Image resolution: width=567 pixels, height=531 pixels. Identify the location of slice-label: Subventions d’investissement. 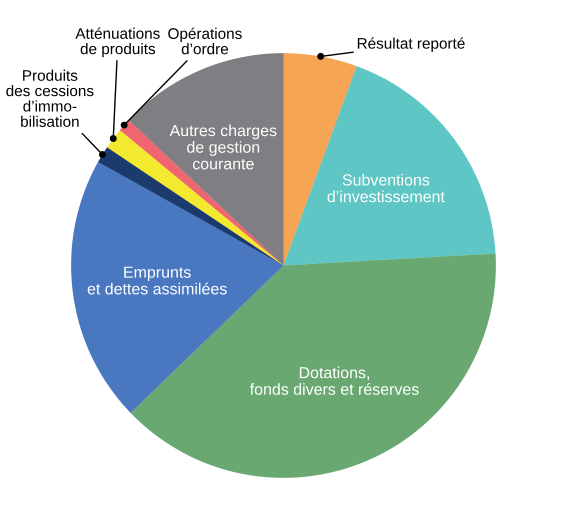
(386, 188).